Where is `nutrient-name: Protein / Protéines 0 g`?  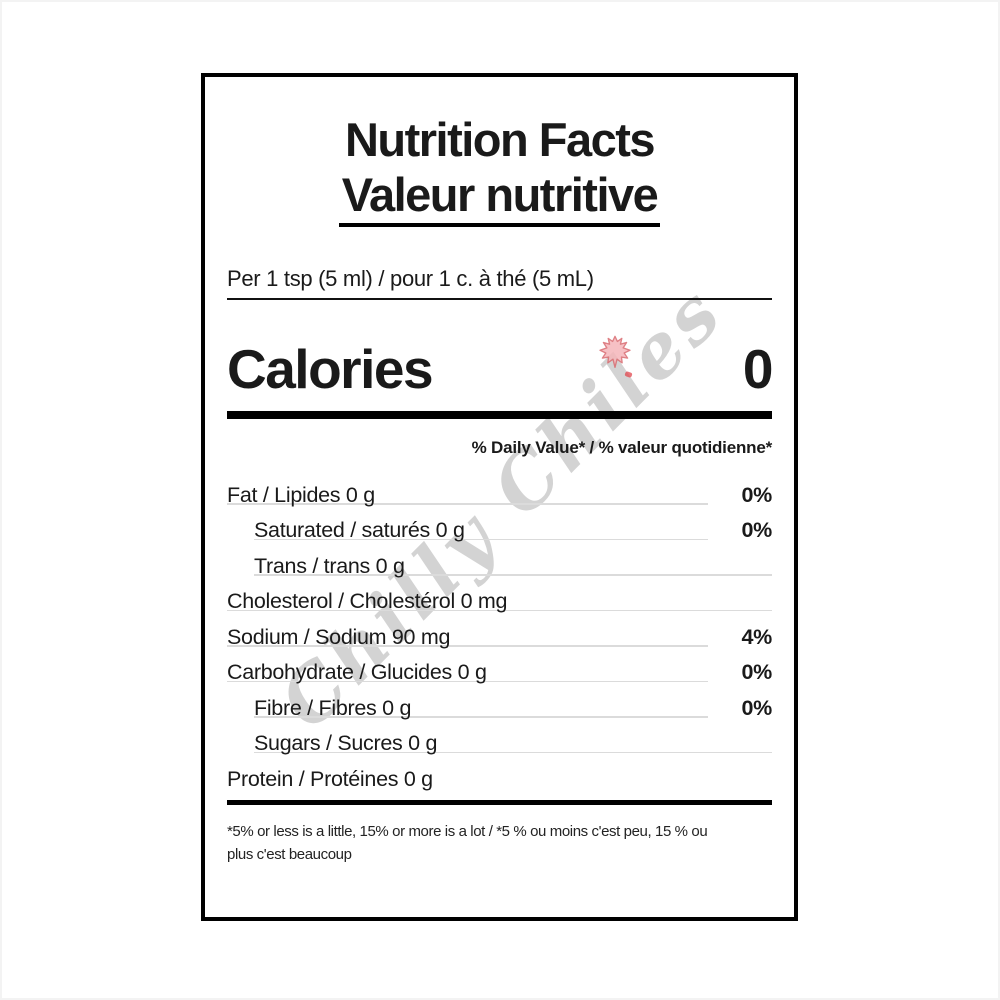 nutrient-name: Protein / Protéines 0 g is located at coordinates (330, 778).